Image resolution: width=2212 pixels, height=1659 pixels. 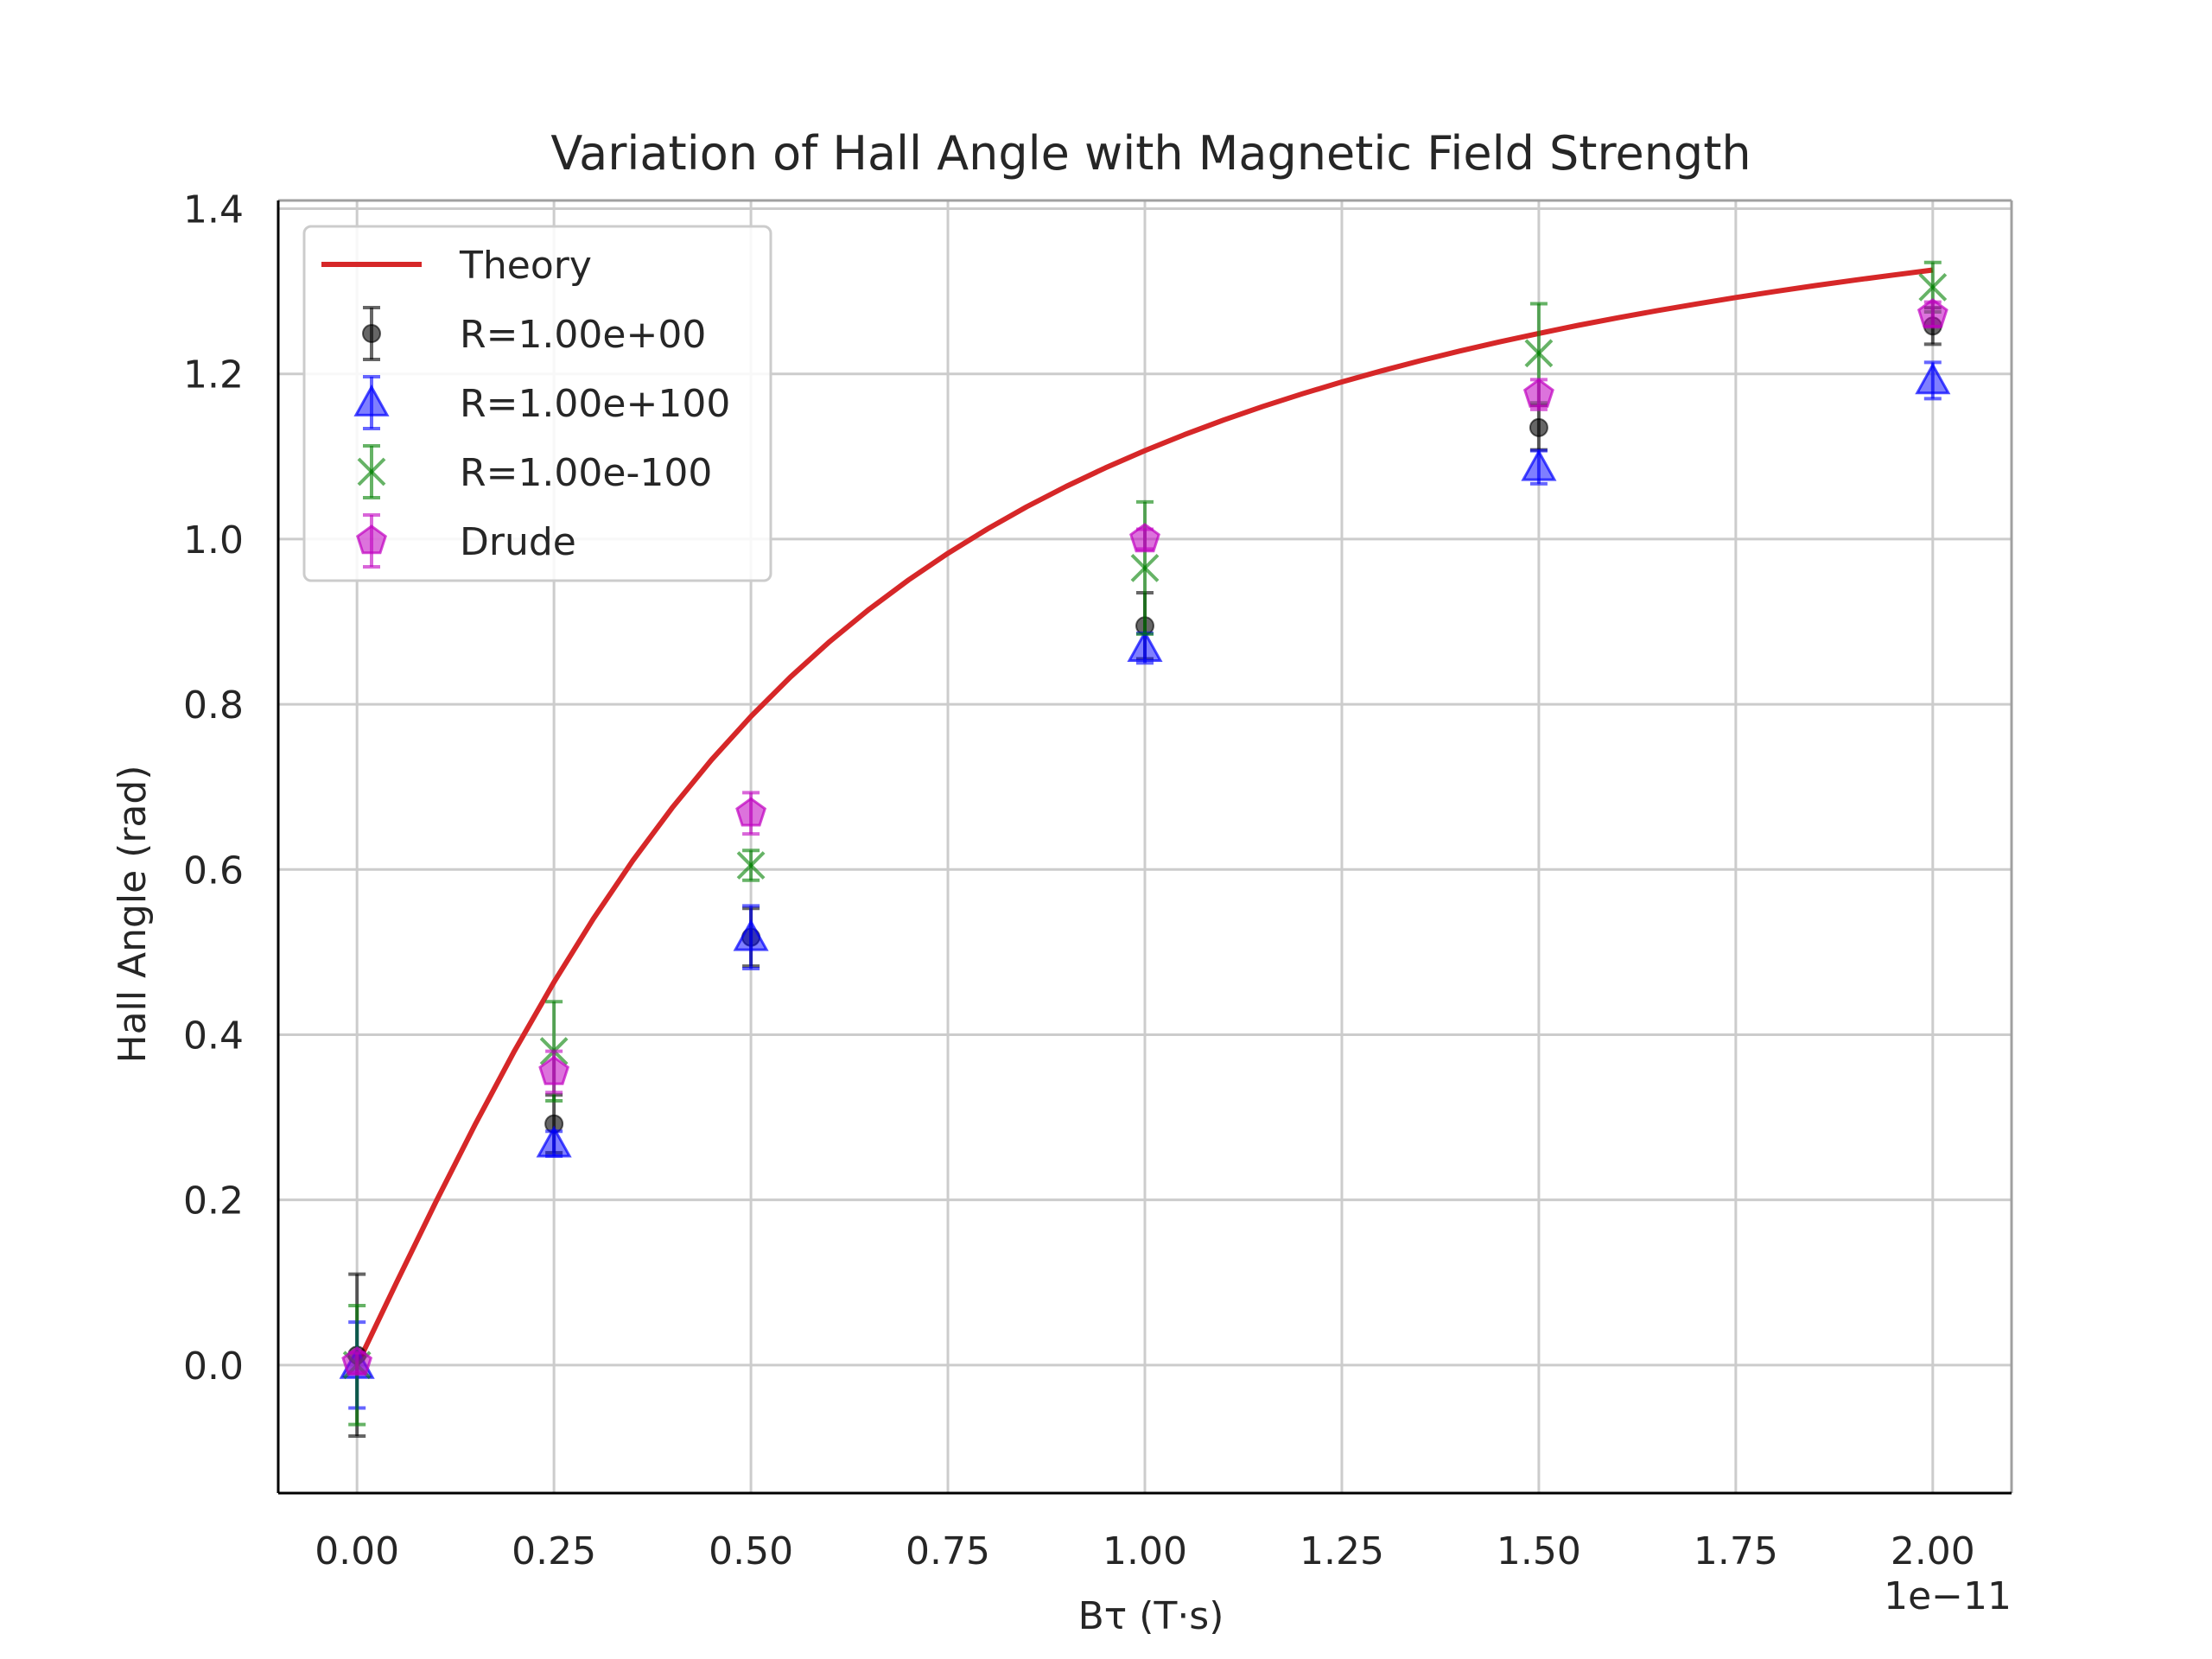 I want to click on legend-label: R=1.00e+100, so click(x=595, y=404).